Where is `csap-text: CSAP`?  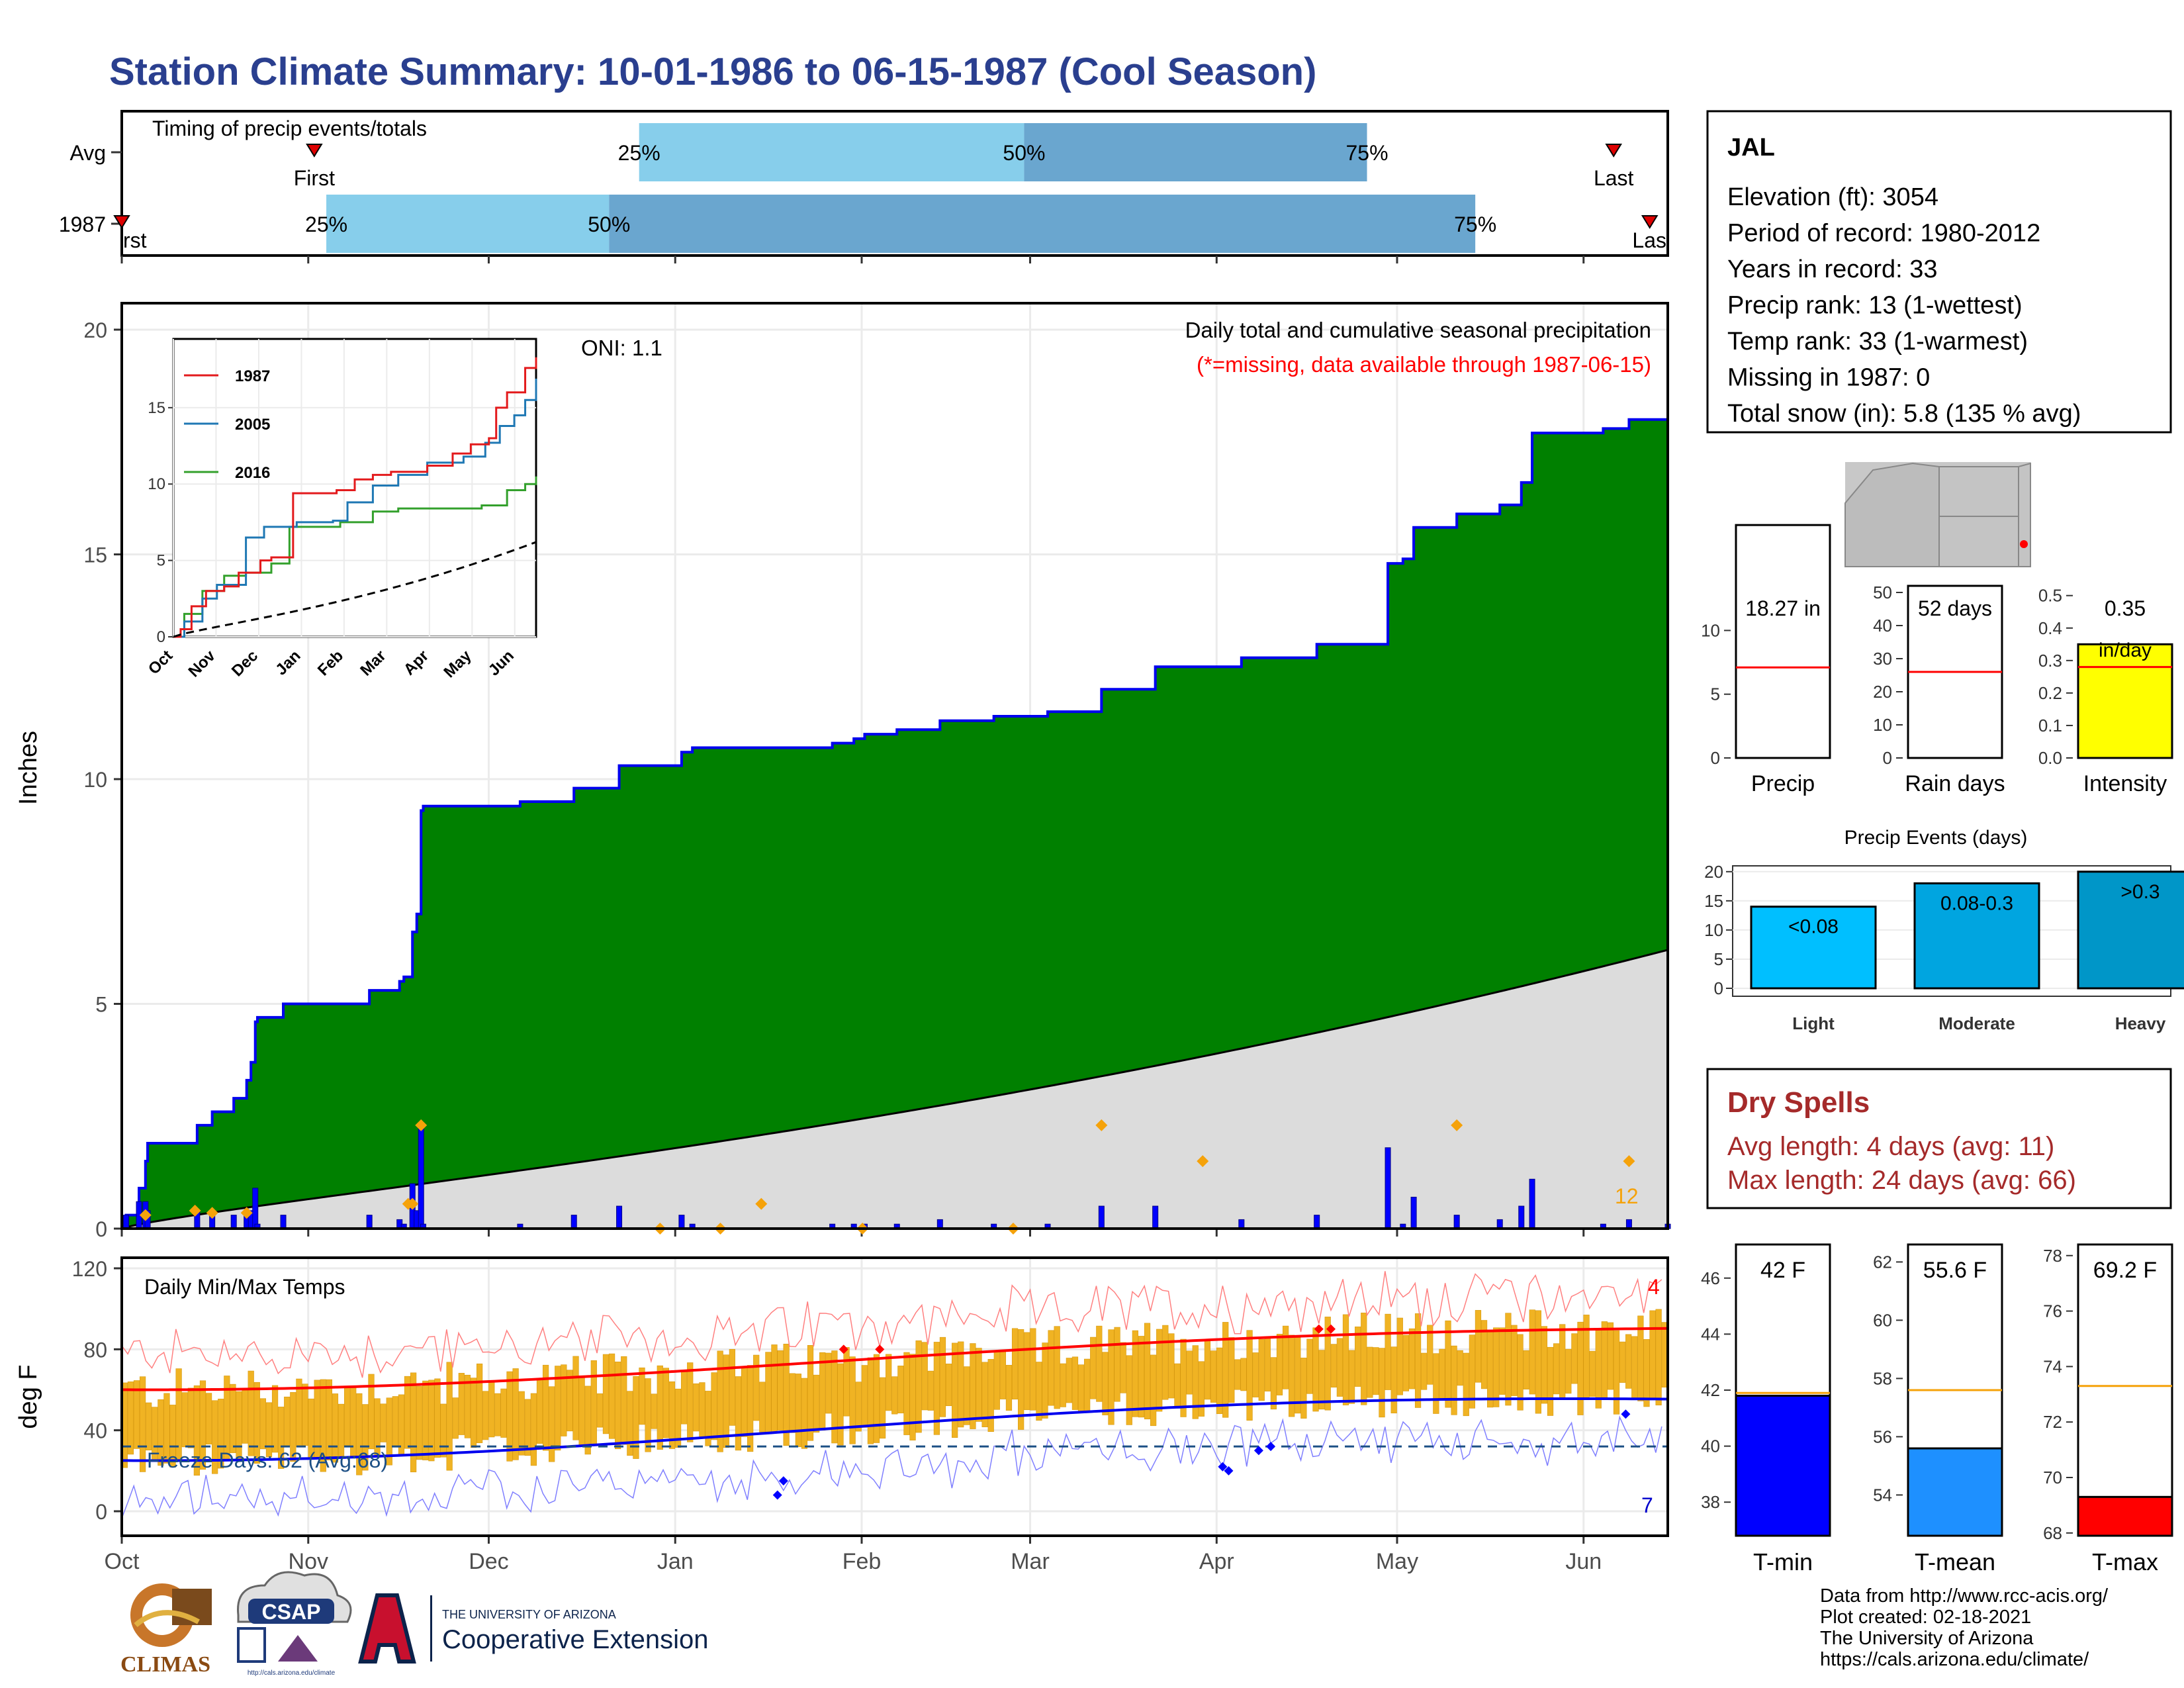
csap-text: CSAP is located at coordinates (291, 1612).